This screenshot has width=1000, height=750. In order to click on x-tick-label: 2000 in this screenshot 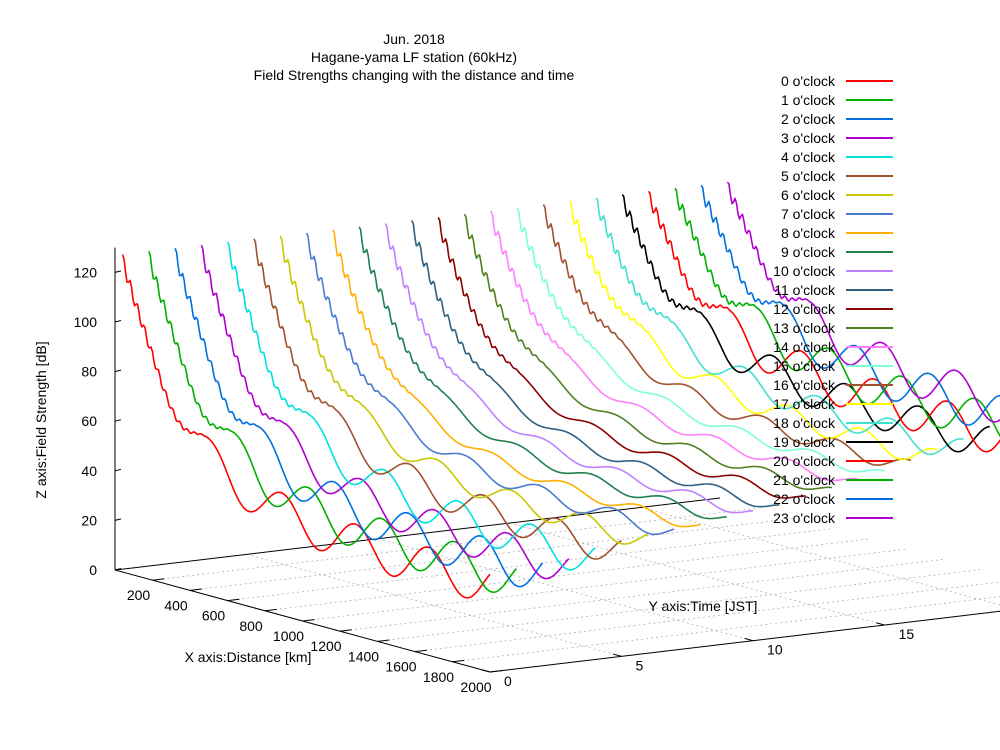, I will do `click(475, 687)`.